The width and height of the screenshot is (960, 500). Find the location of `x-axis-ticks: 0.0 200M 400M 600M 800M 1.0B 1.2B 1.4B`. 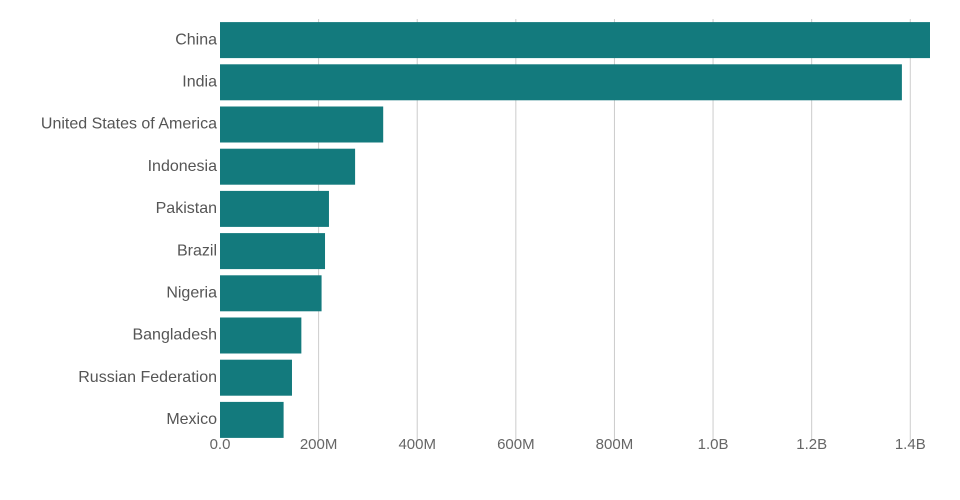

x-axis-ticks: 0.0 200M 400M 600M 800M 1.0B 1.2B 1.4B is located at coordinates (568, 444).